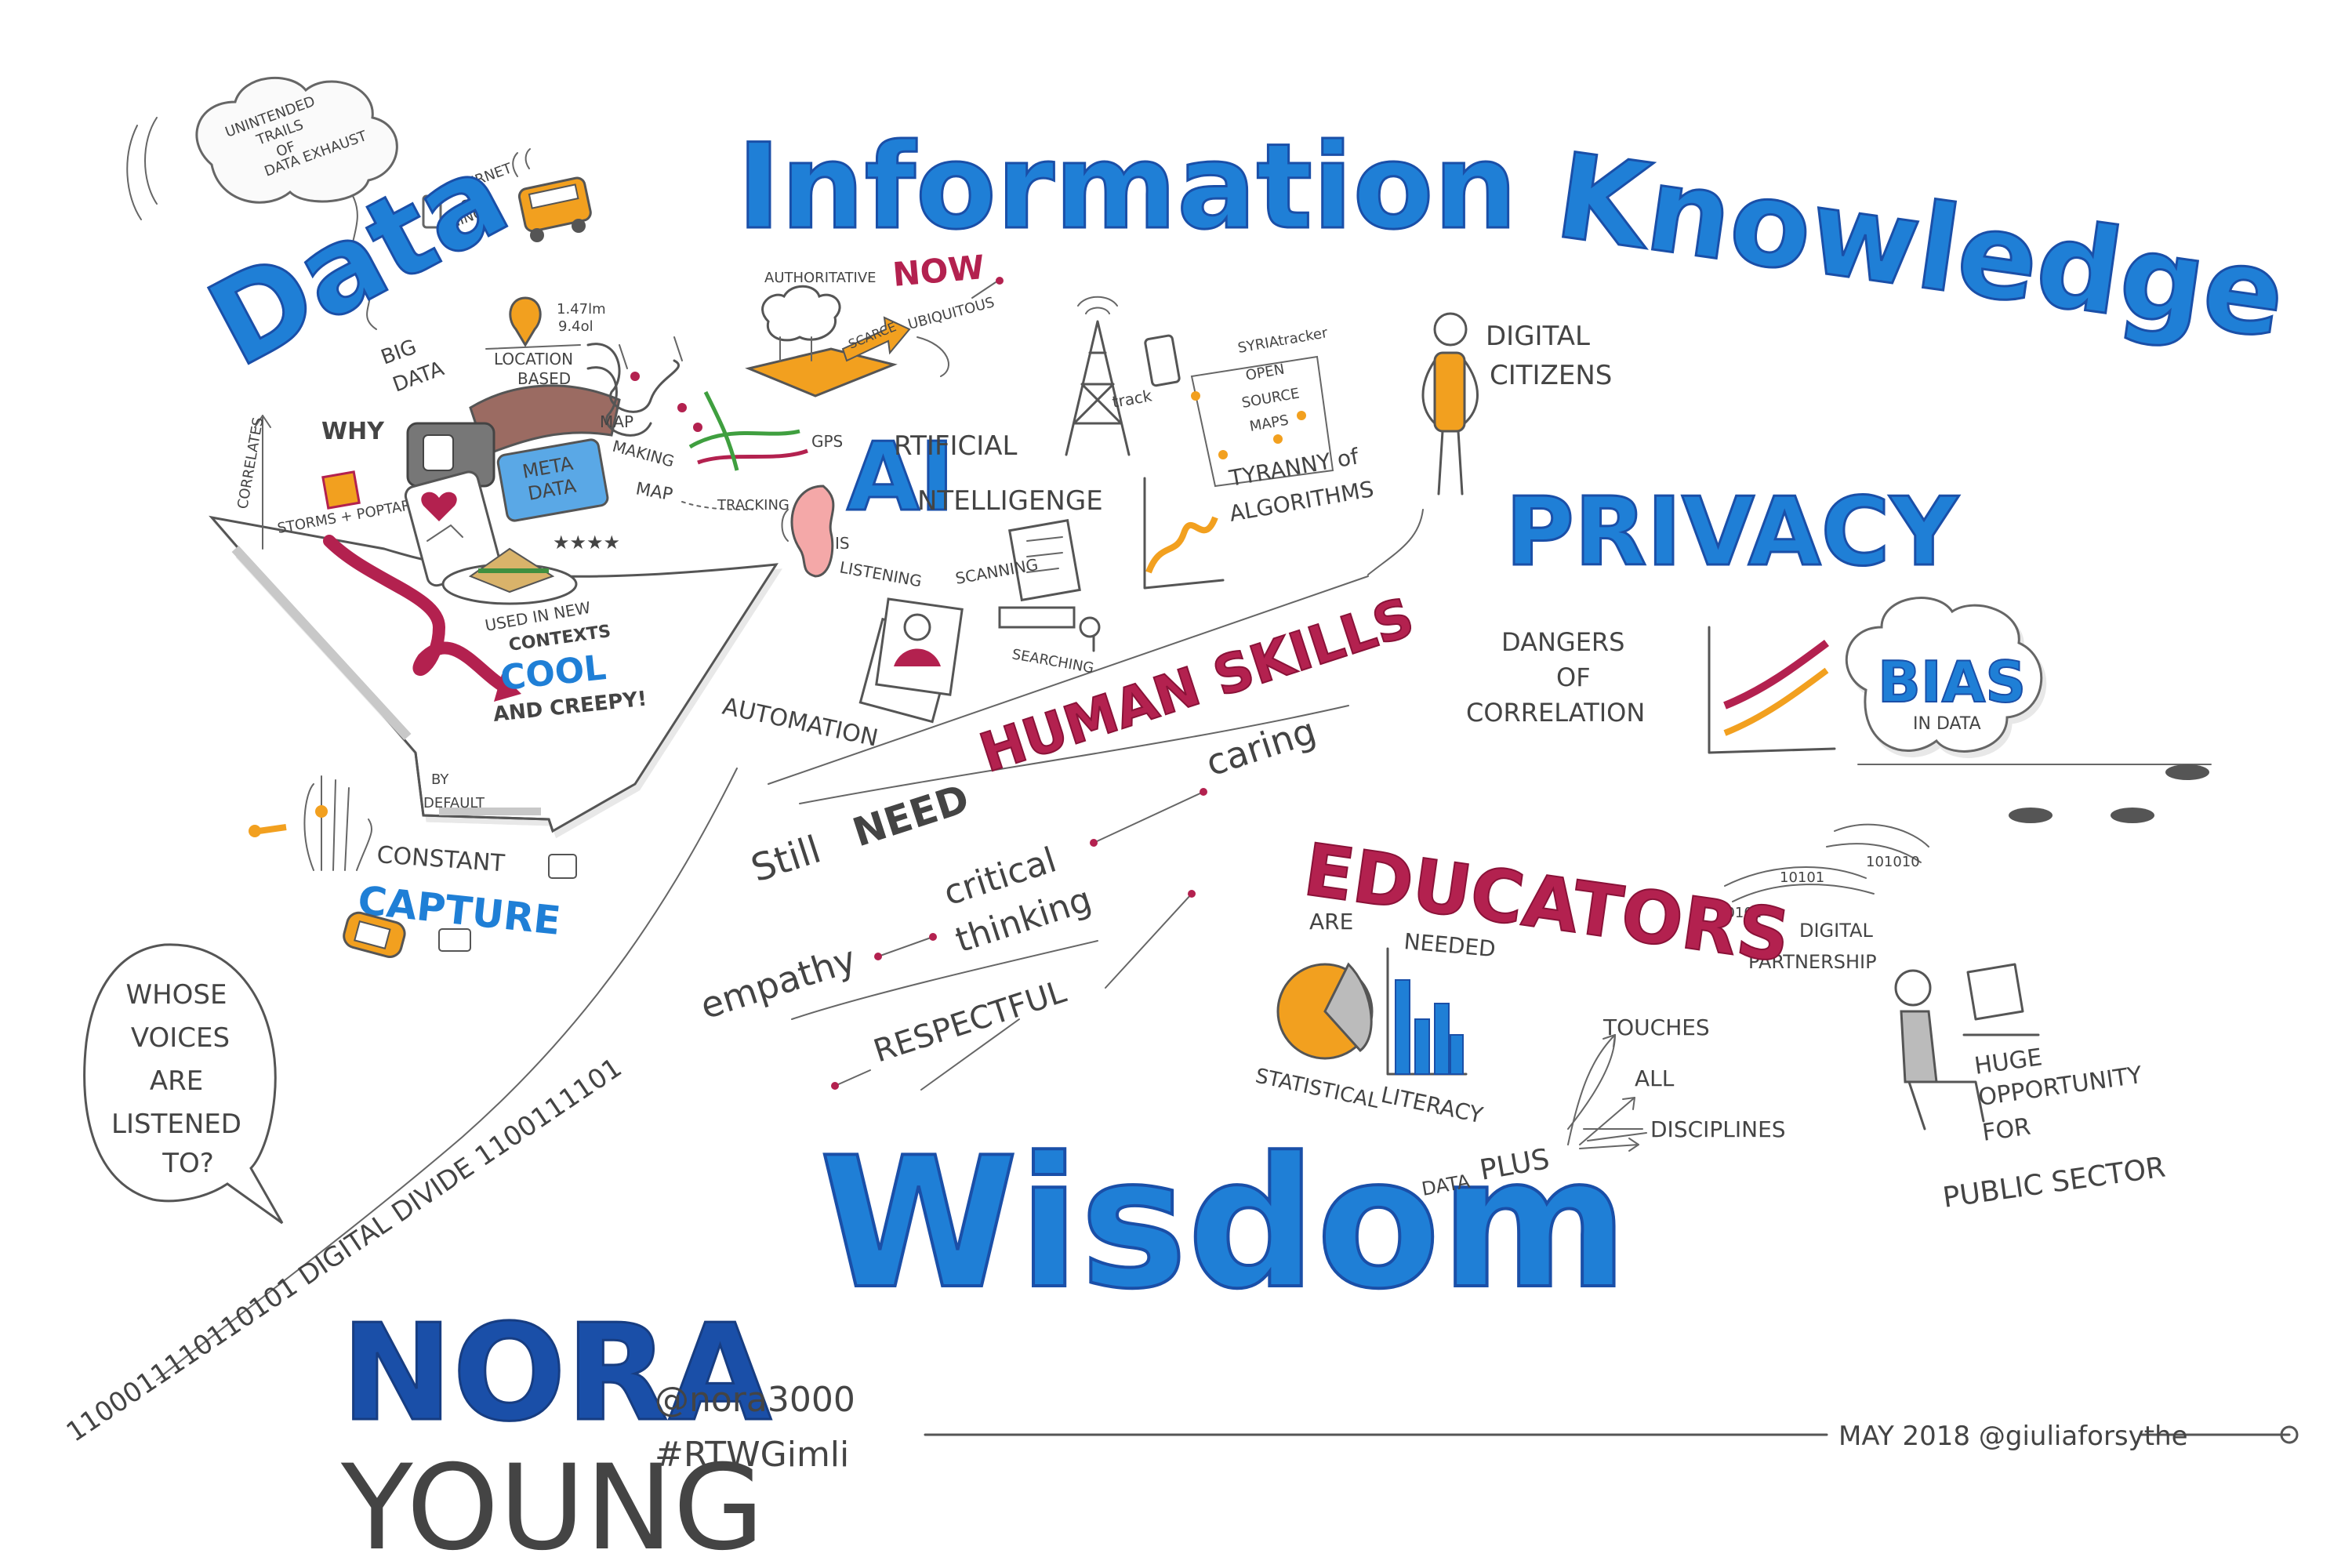 The image size is (2352, 1568). I want to click on constant-label: CONSTANT, so click(441, 859).